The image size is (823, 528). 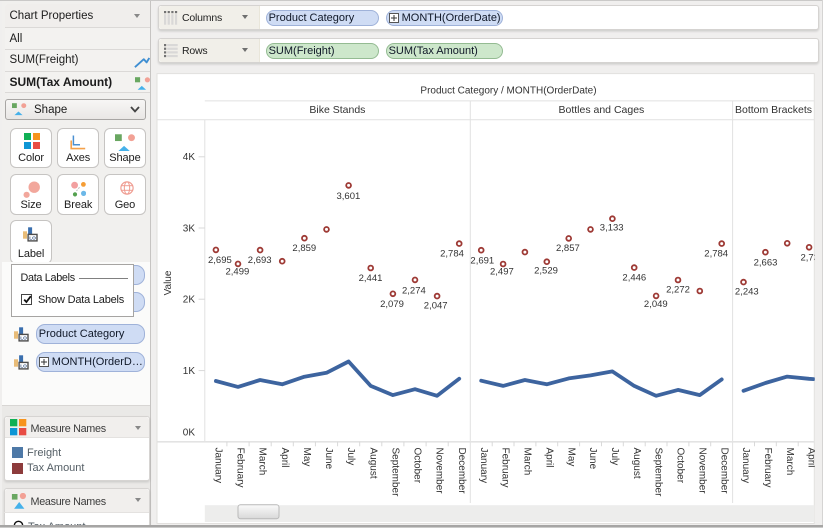 What do you see at coordinates (238, 272) in the screenshot?
I see `svg-text: 2,499` at bounding box center [238, 272].